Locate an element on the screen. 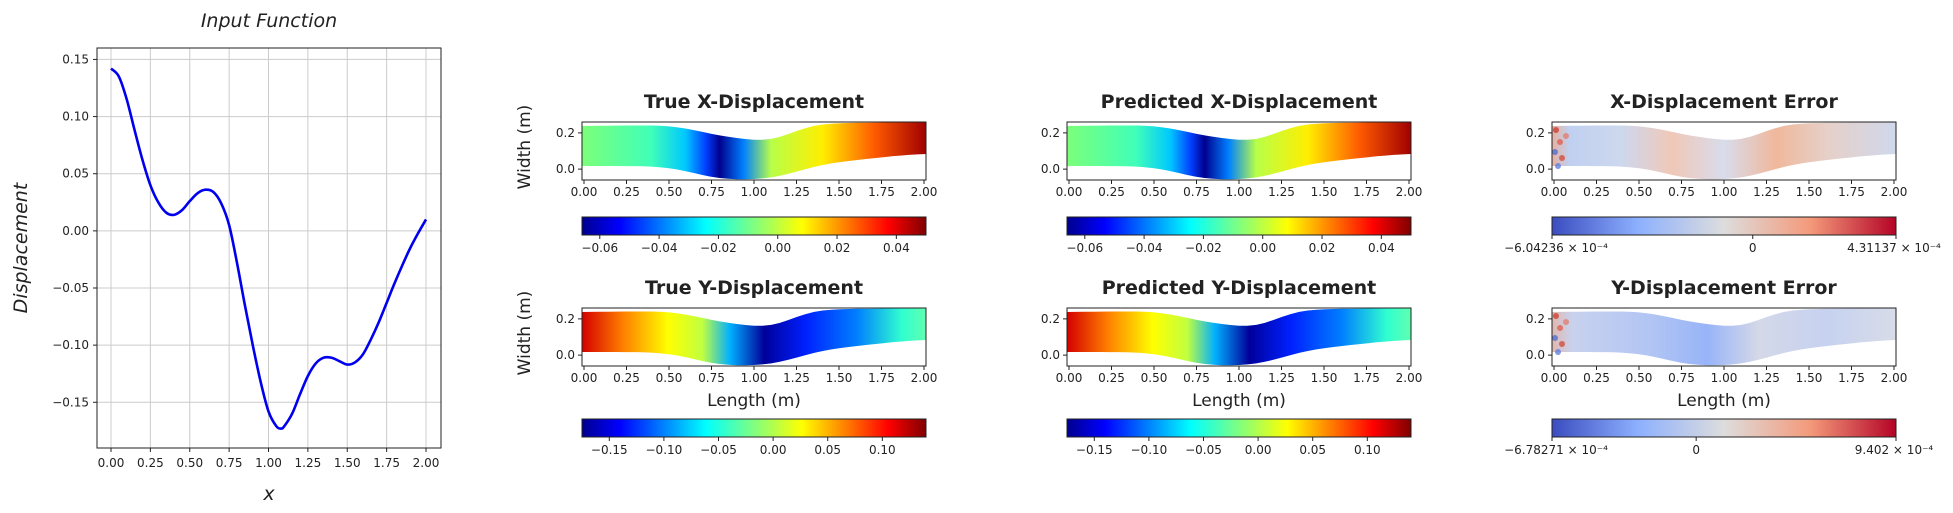 The image size is (1953, 513). panel-title: True Y-Displacement is located at coordinates (754, 288).